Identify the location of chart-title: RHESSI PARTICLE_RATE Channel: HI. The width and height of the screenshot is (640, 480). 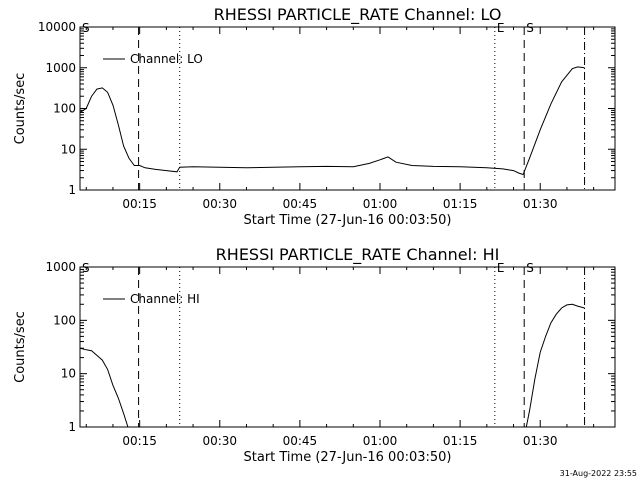
(358, 255).